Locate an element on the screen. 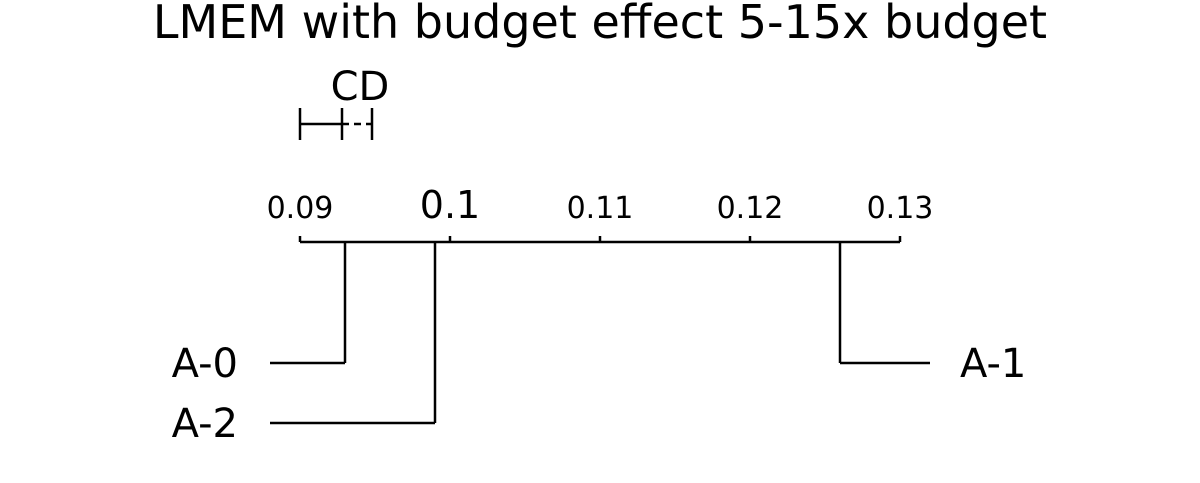 The width and height of the screenshot is (1200, 483). tick-label: 0.1 is located at coordinates (450, 205).